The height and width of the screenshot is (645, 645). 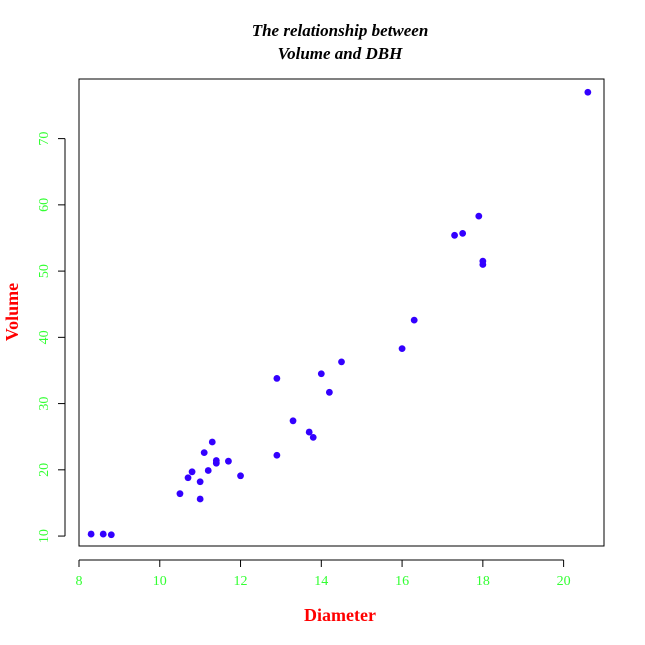 What do you see at coordinates (241, 581) in the screenshot?
I see `x-tick-label: 12` at bounding box center [241, 581].